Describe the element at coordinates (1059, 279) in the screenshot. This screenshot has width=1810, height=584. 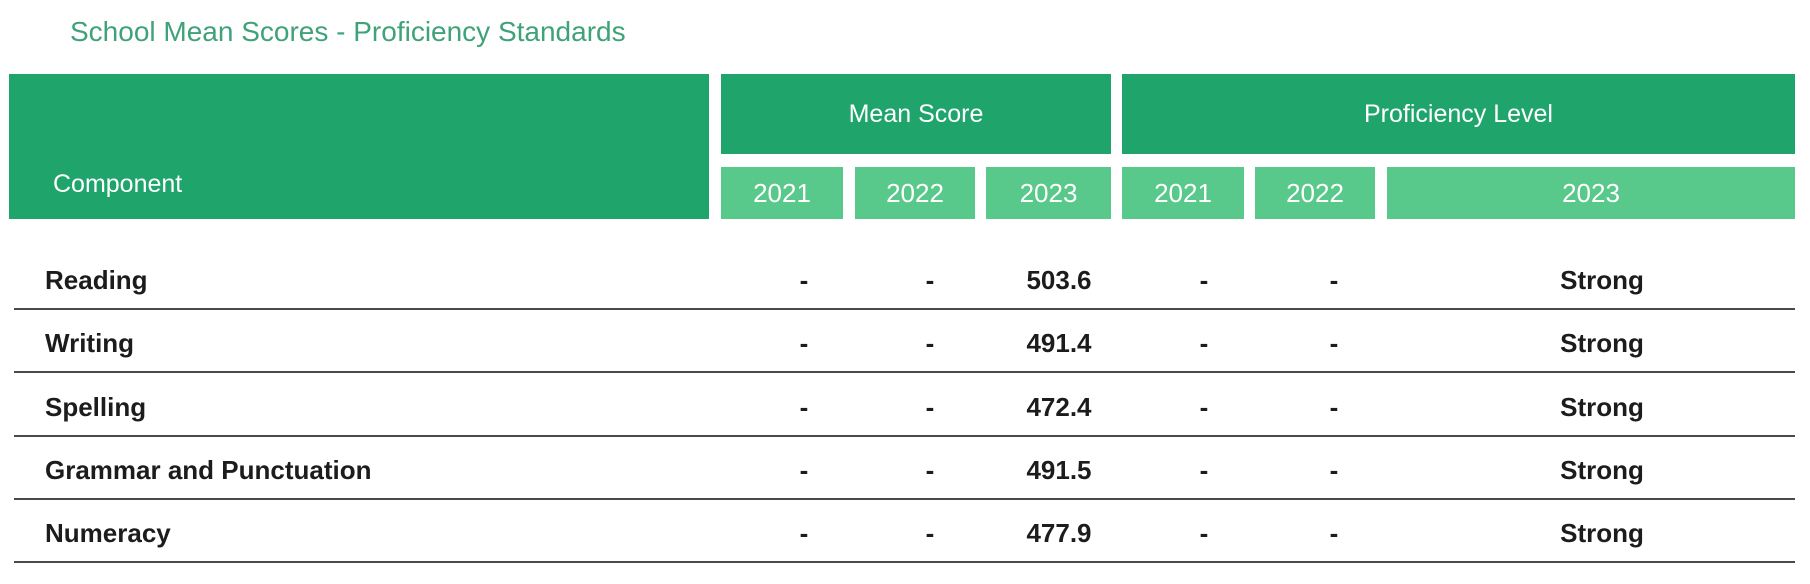
I see `mean-2023-value: 503.6` at that location.